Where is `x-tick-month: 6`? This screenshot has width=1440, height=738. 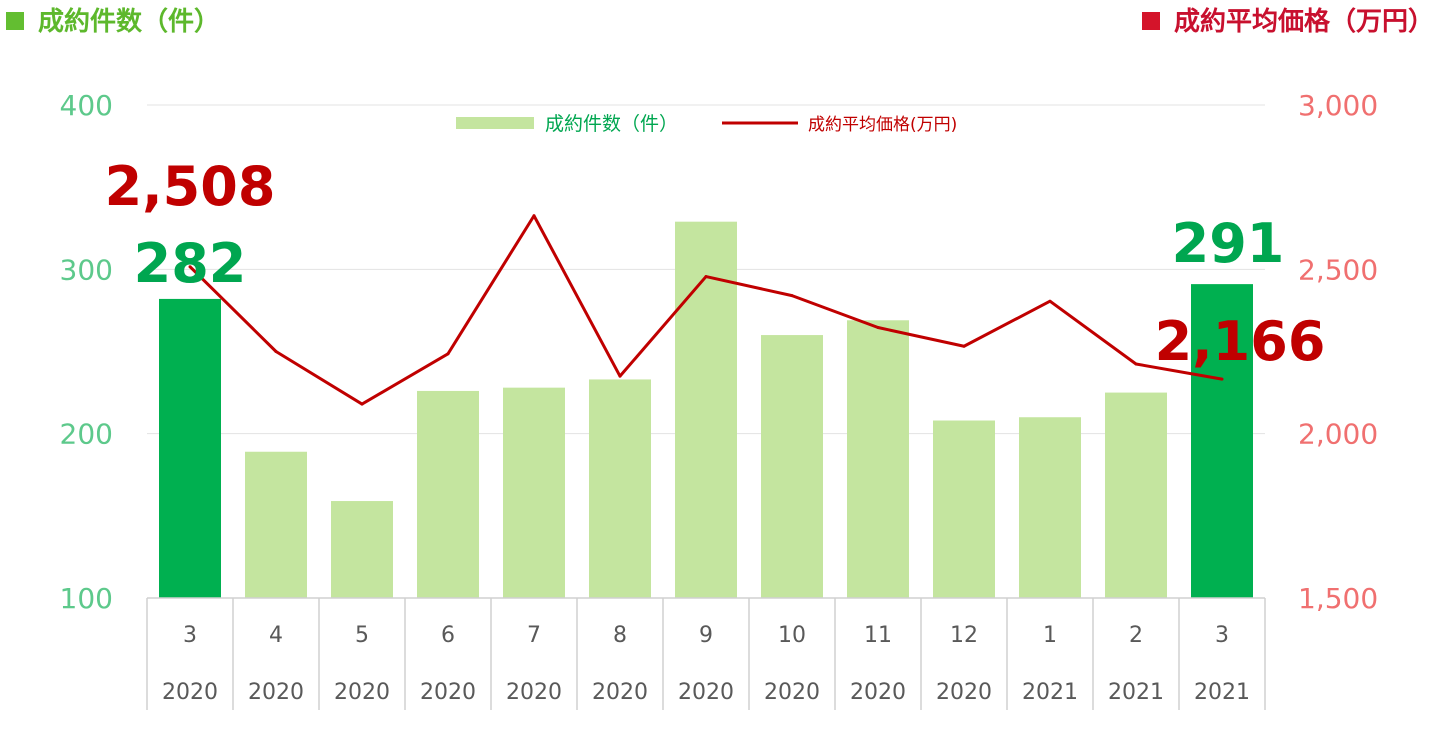 x-tick-month: 6 is located at coordinates (448, 635).